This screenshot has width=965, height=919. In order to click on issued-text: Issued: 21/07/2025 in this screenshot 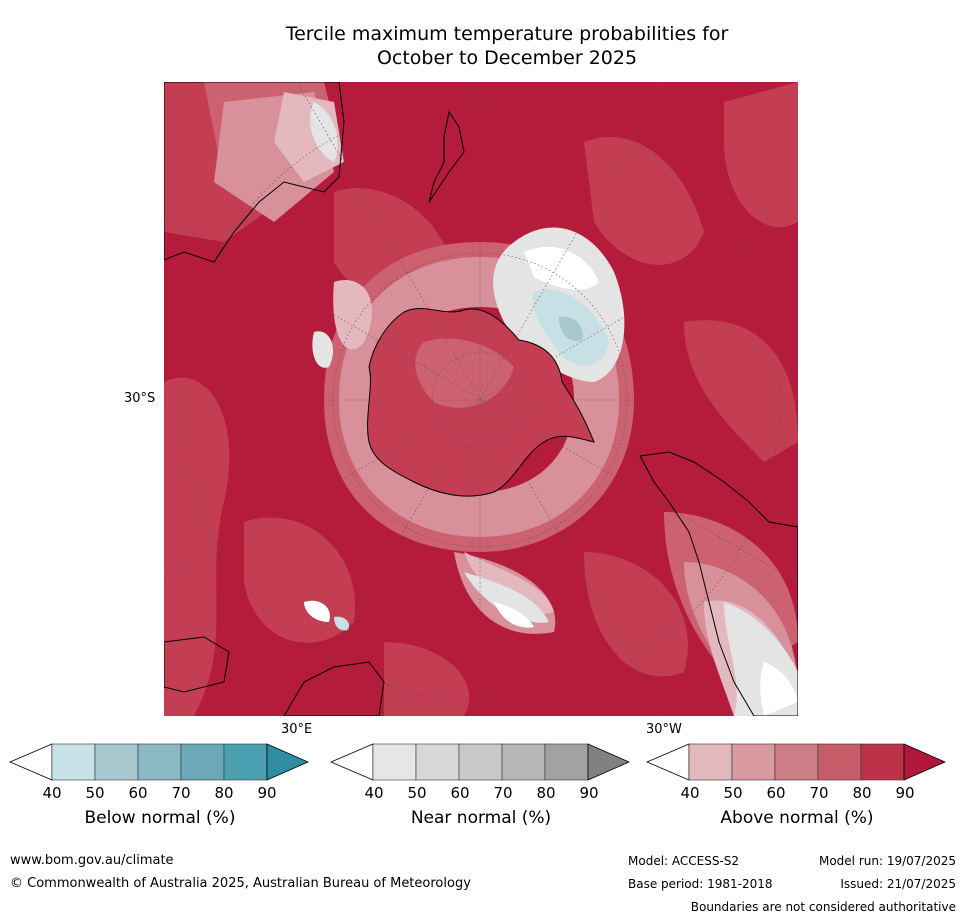, I will do `click(898, 884)`.